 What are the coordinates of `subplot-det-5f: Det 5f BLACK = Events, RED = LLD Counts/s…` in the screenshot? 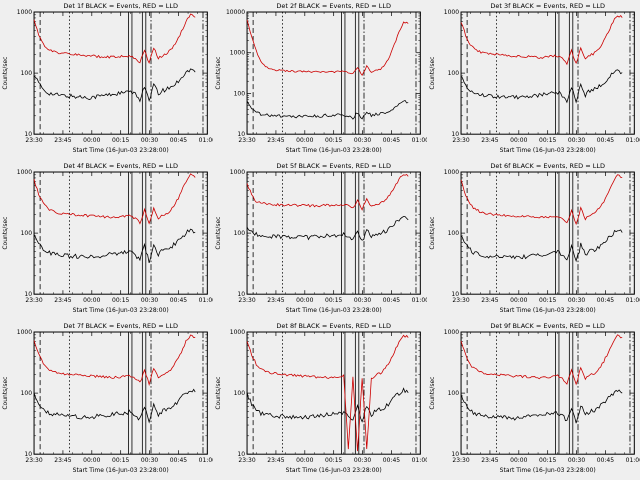 It's located at (319, 240).